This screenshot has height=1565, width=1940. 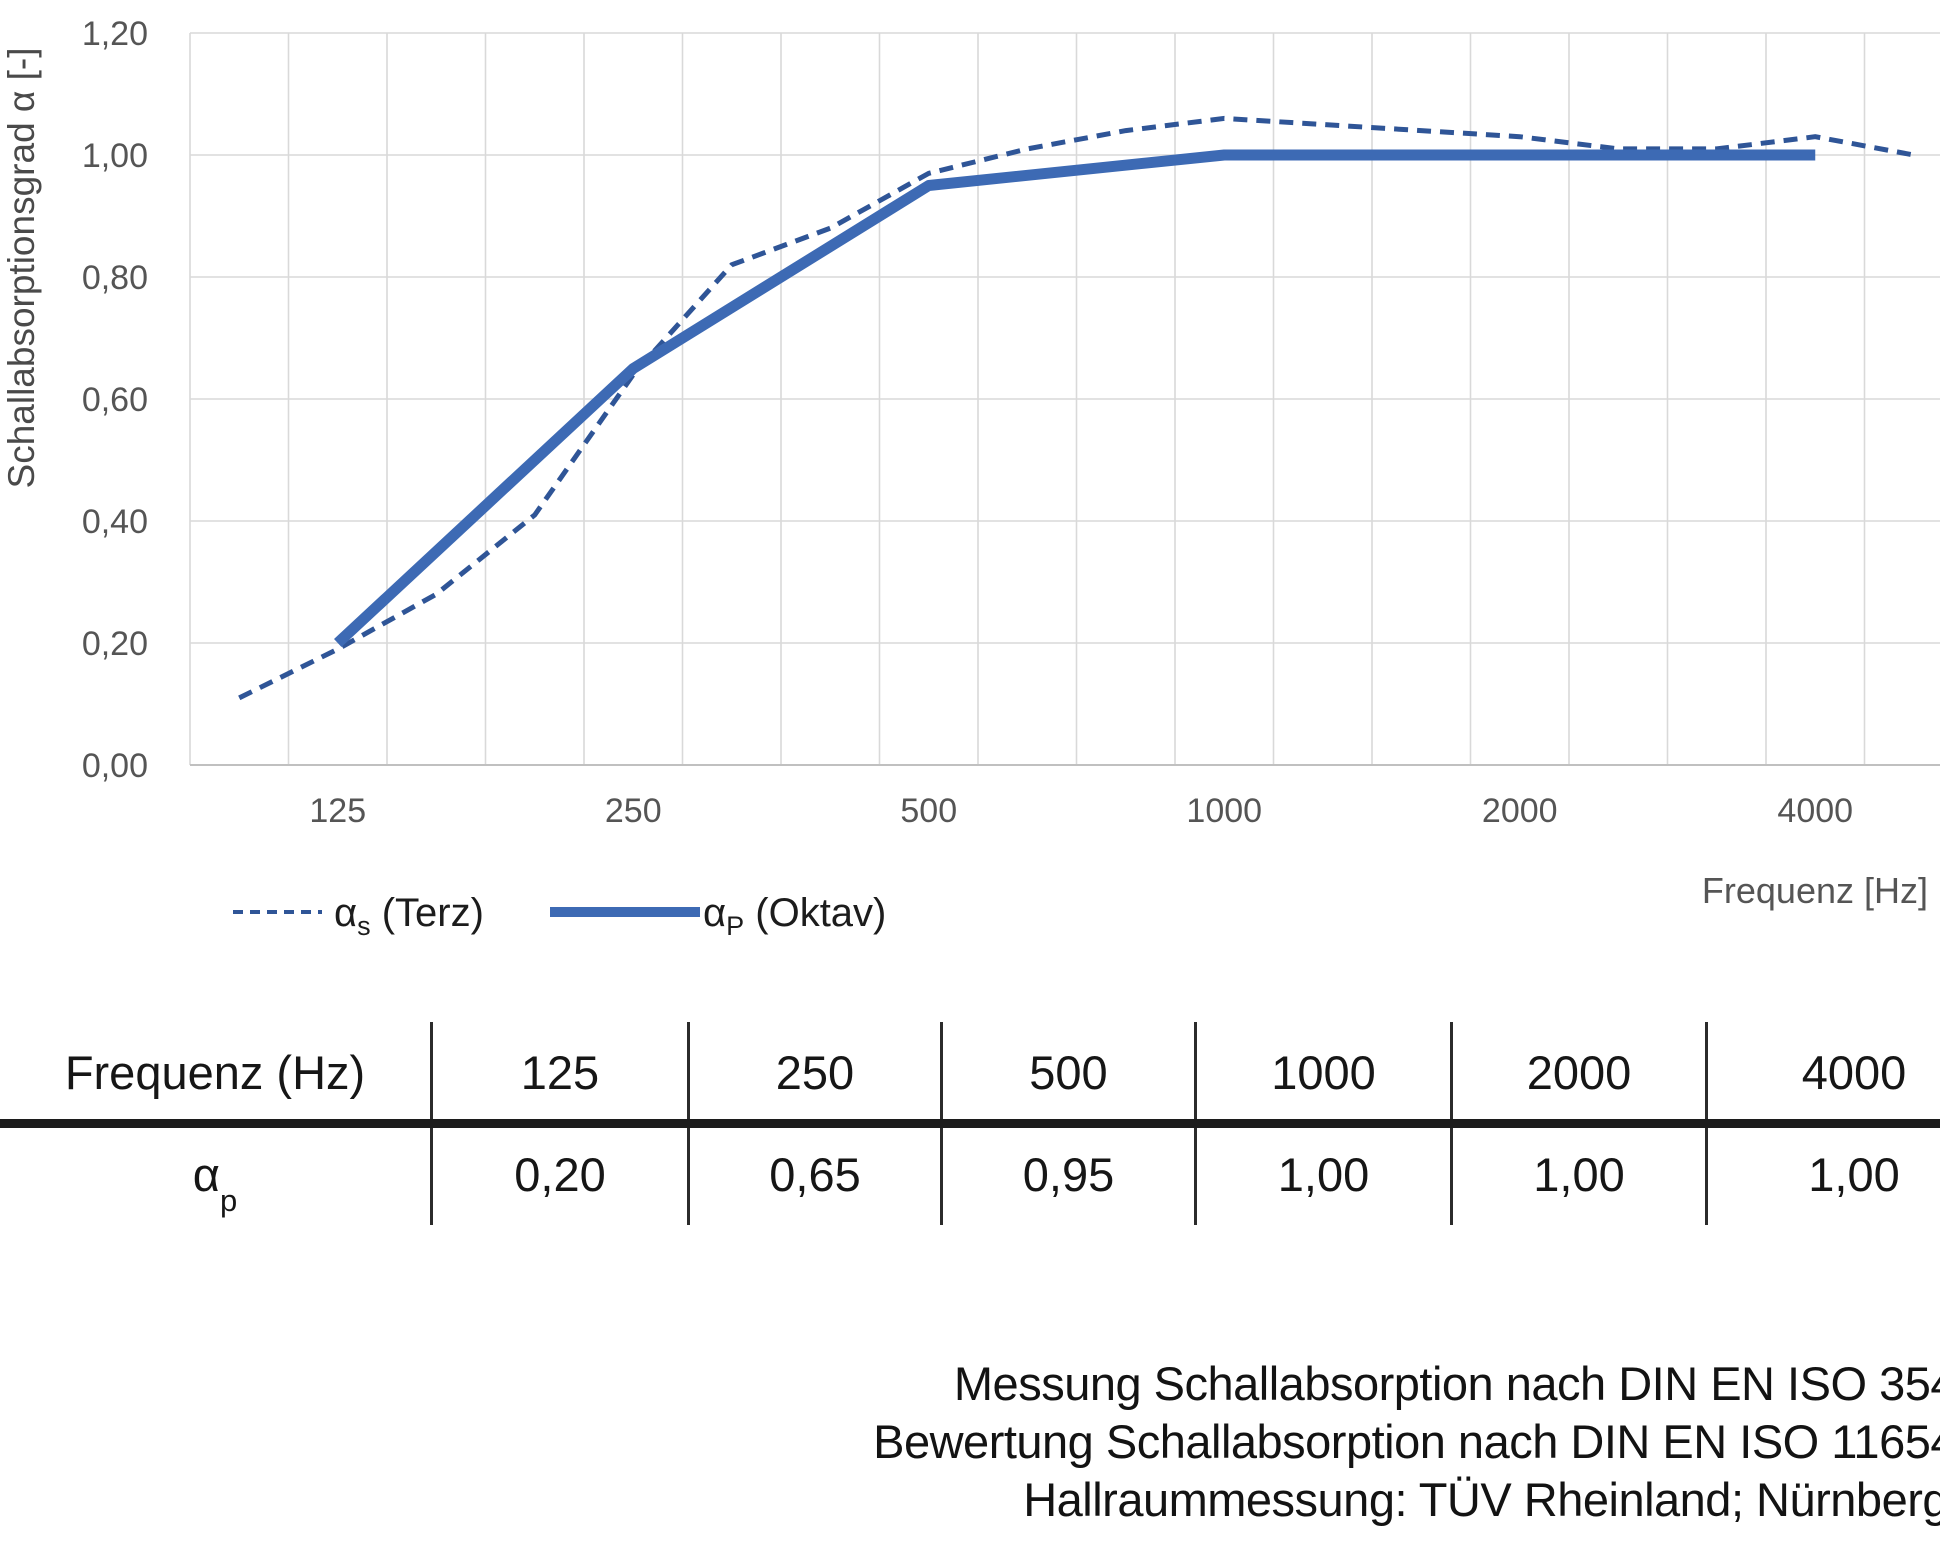 I want to click on legend-label-alpha-s-terz: αs (Terz), so click(x=409, y=916).